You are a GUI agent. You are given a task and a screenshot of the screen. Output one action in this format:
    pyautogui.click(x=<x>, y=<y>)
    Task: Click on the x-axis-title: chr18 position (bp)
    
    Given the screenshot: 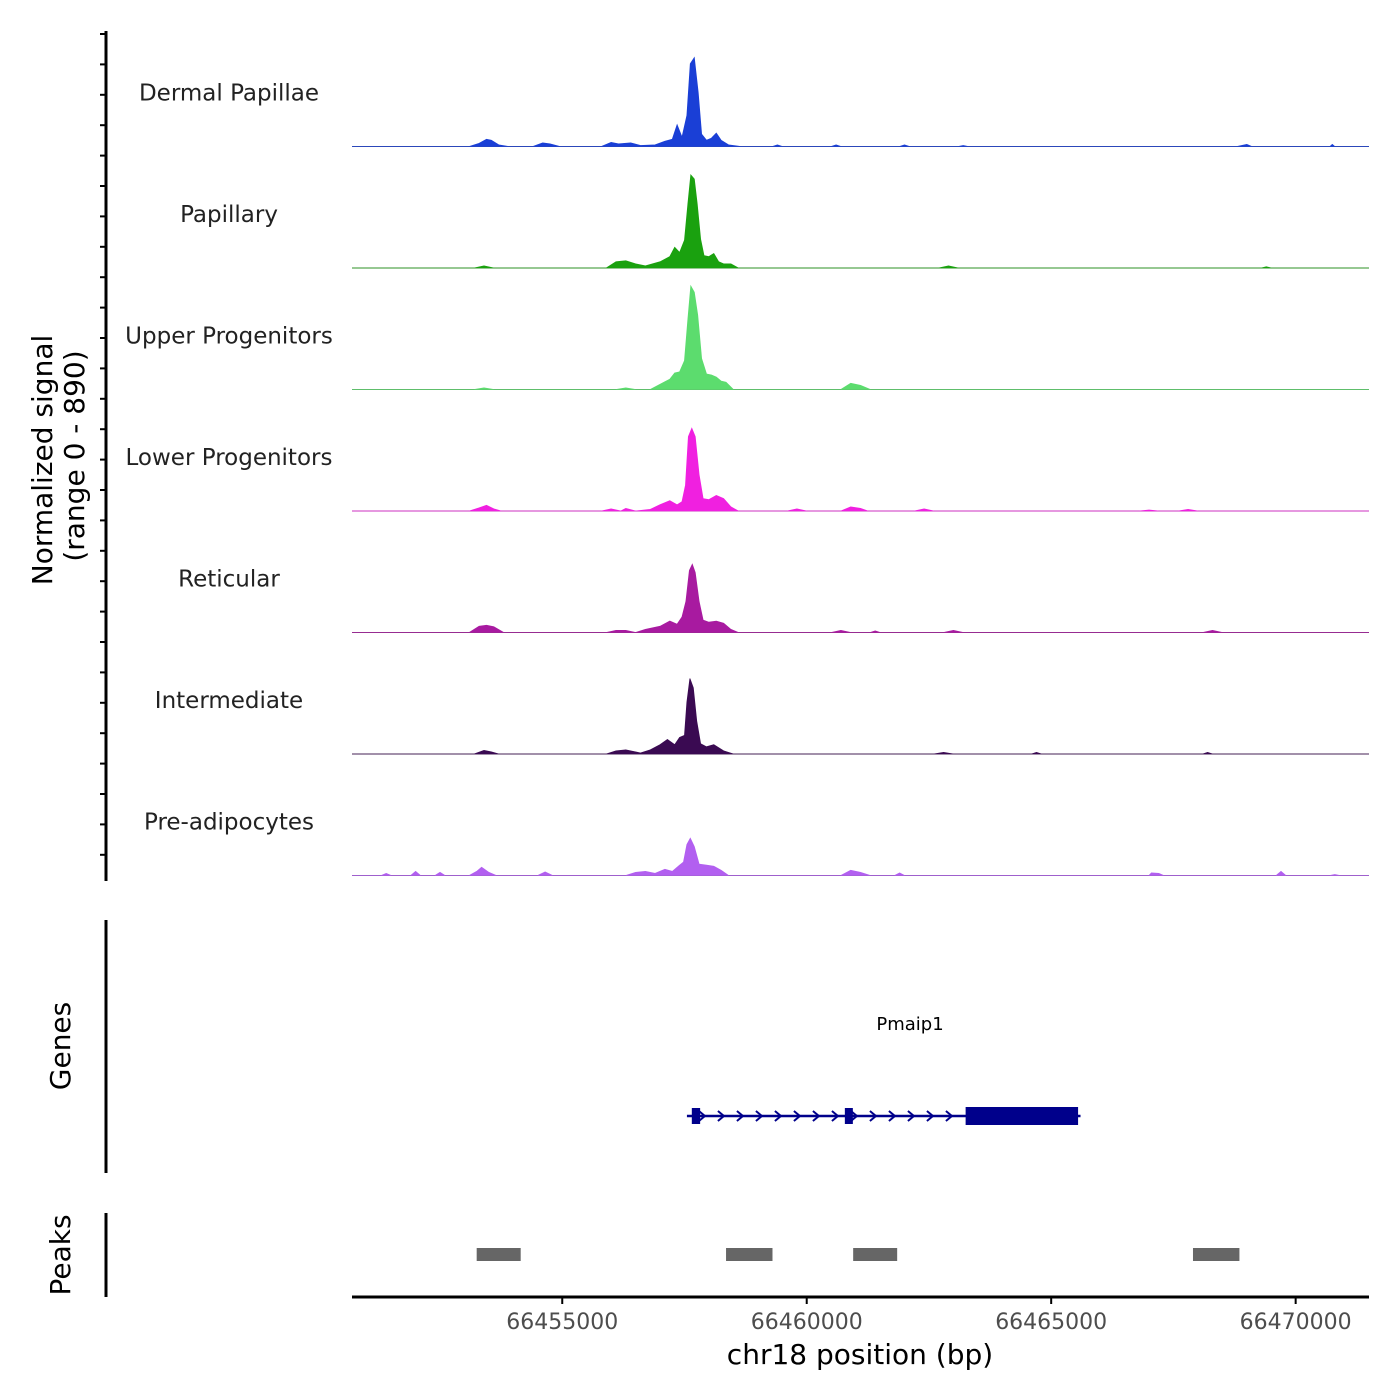 What is the action you would take?
    pyautogui.click(x=860, y=1354)
    